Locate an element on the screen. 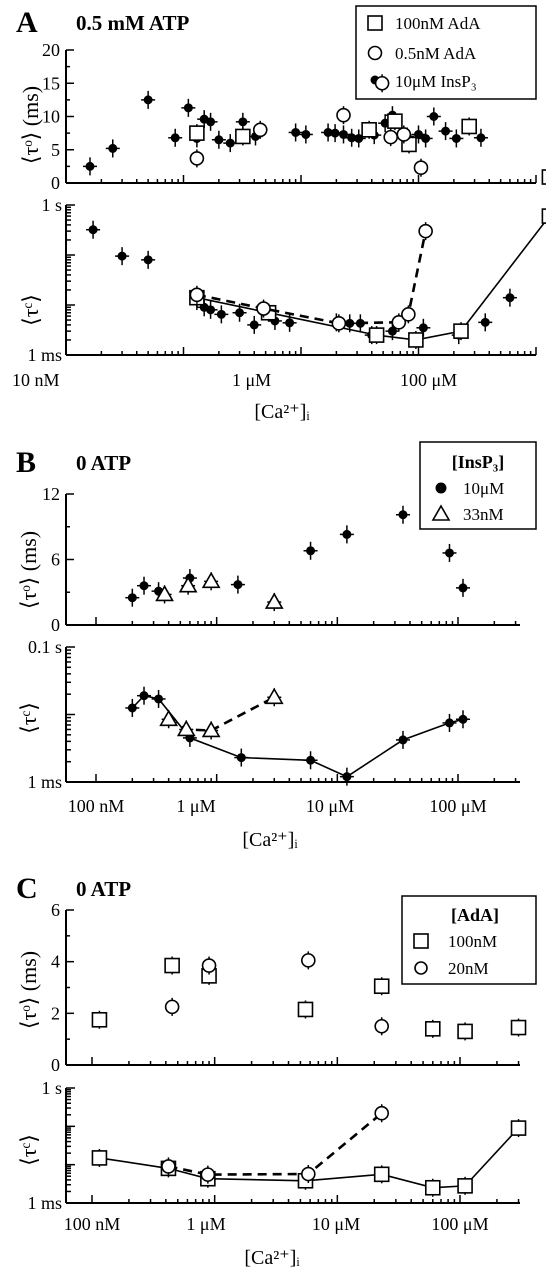  panel-title: 0.5 mM ATP is located at coordinates (133, 23).